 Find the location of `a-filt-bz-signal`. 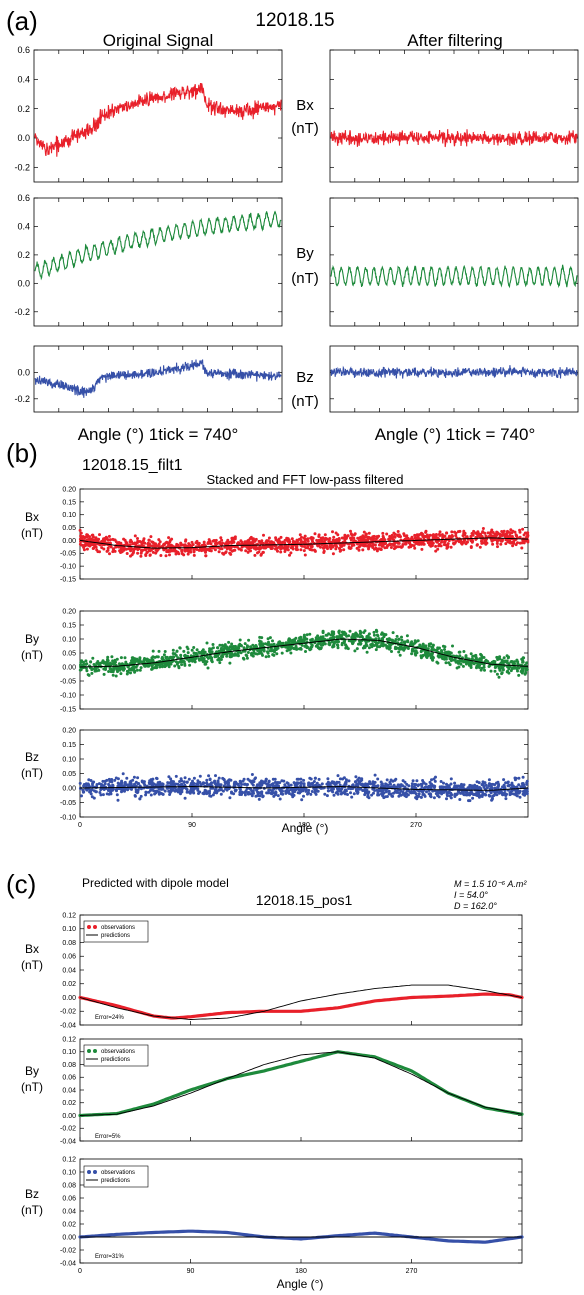

a-filt-bz-signal is located at coordinates (454, 372).